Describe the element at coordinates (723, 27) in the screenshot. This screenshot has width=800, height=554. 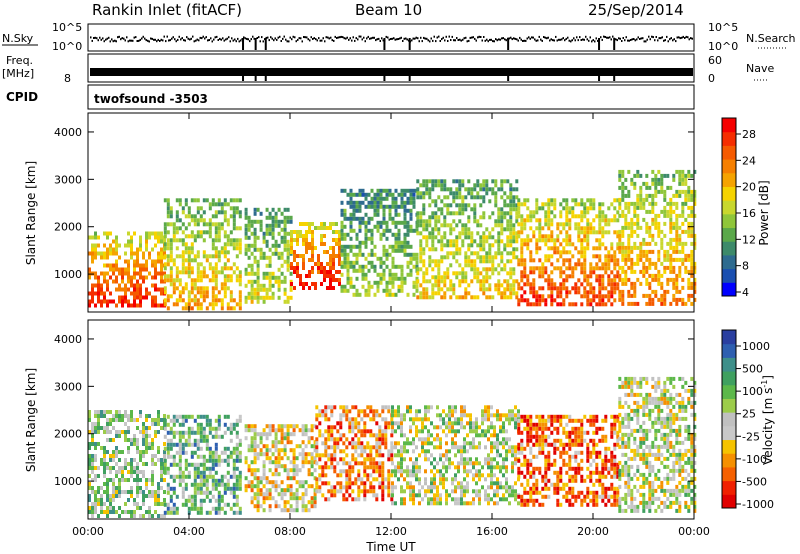
I see `nsearch-tick-hi: 10^5` at that location.